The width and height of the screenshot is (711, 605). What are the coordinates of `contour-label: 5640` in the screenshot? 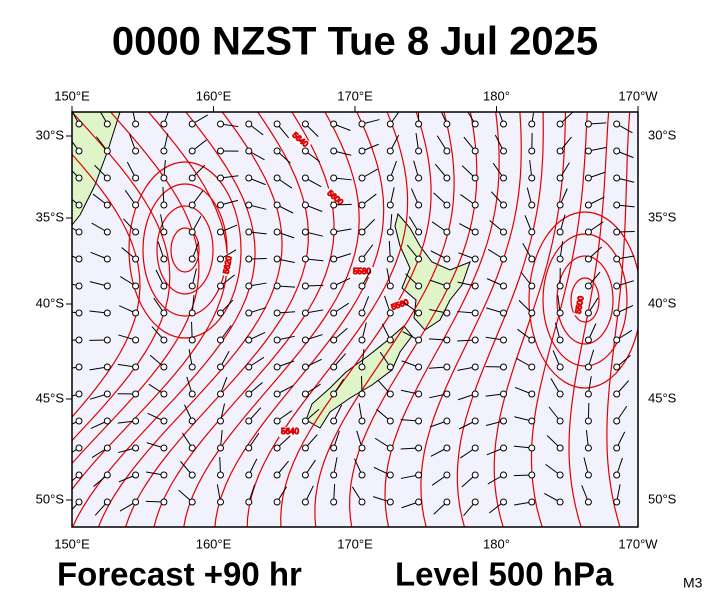 It's located at (290, 431).